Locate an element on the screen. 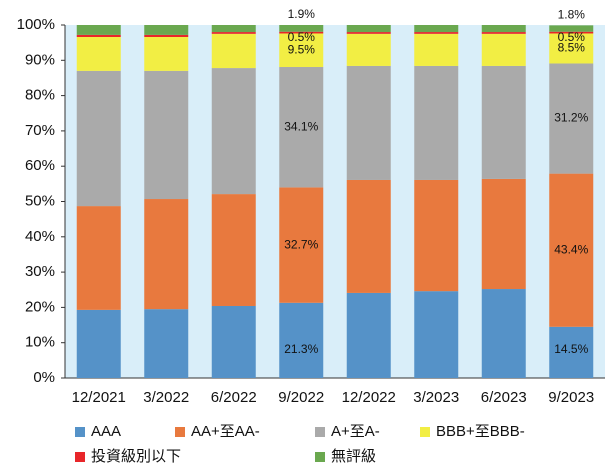  y-tick-label: 20% is located at coordinates (40, 306).